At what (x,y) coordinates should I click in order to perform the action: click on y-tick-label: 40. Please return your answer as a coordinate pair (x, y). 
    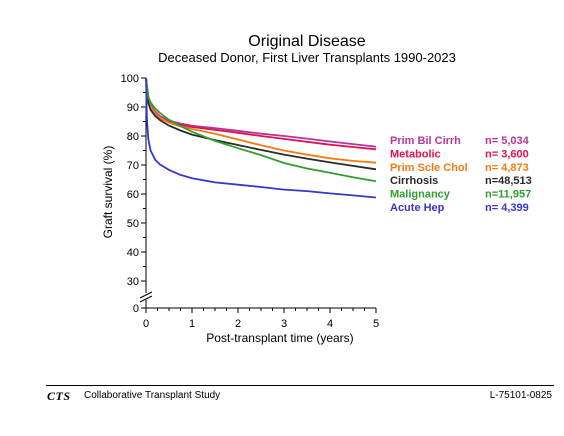
    Looking at the image, I should click on (133, 253).